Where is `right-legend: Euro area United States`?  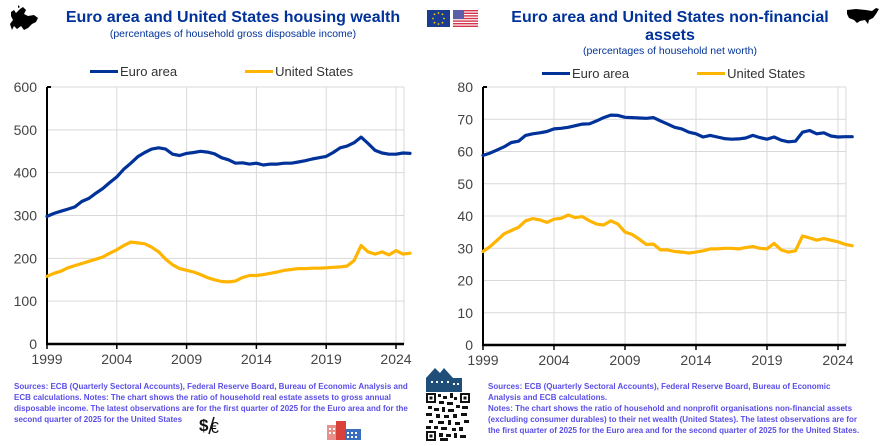 right-legend: Euro area United States is located at coordinates (673, 73).